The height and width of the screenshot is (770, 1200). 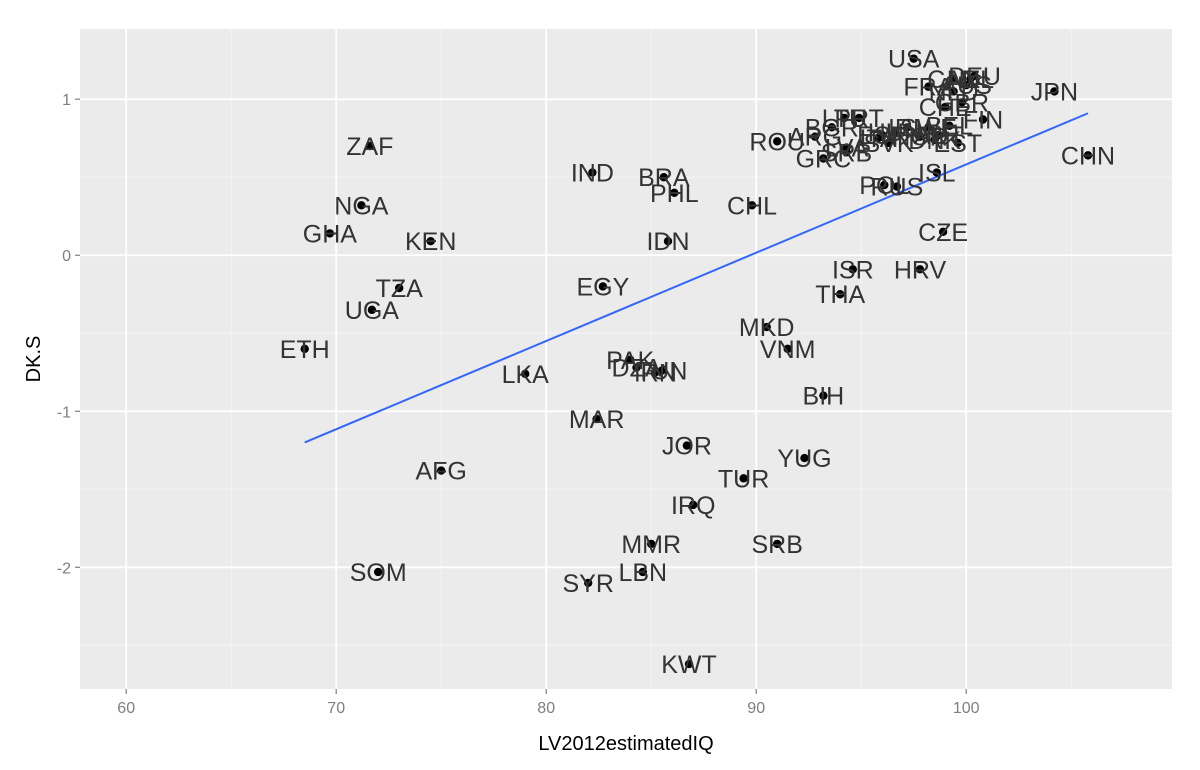 I want to click on point-label: GBR, so click(x=962, y=103).